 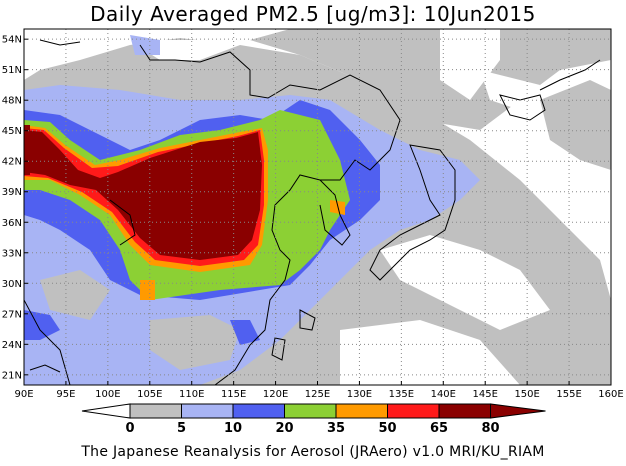 I want to click on y-axis-ticks: 21N 24N 27N 30N 33N 36N 39N 42N 45N 48N 51N 54N, so click(x=15, y=208).